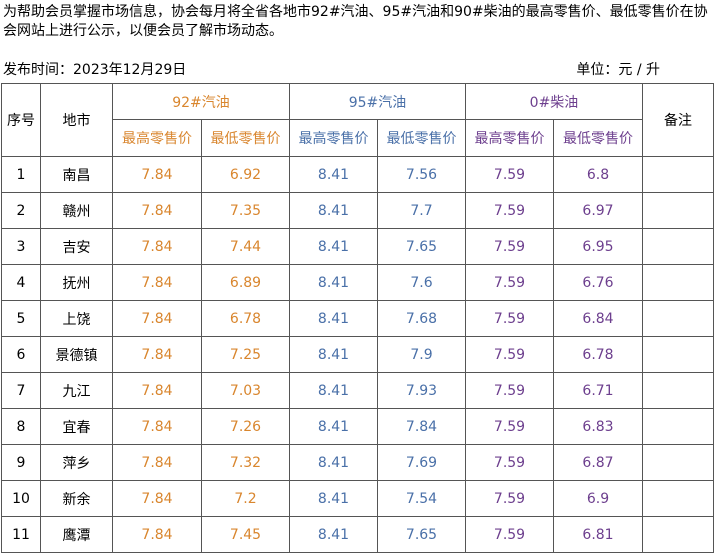  What do you see at coordinates (21, 318) in the screenshot?
I see `seq-cell: 5` at bounding box center [21, 318].